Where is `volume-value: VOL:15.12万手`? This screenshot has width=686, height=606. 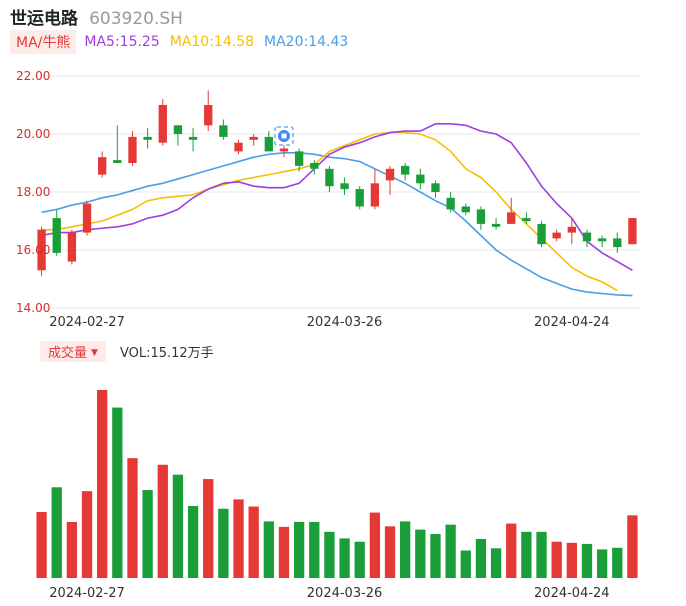 volume-value: VOL:15.12万手 is located at coordinates (166, 353).